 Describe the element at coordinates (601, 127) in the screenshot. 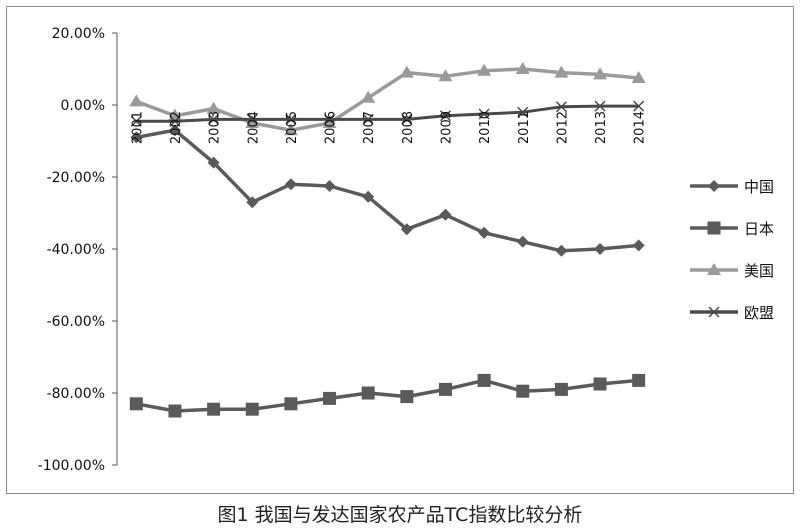

I see `x-tick-label: 2013` at that location.